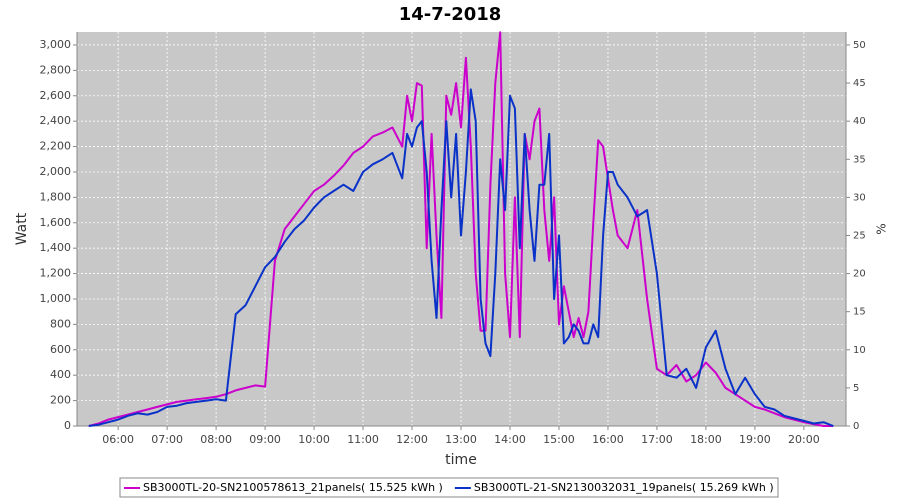 This screenshot has height=500, width=900. Describe the element at coordinates (859, 45) in the screenshot. I see `y2-tick-label: 50` at that location.